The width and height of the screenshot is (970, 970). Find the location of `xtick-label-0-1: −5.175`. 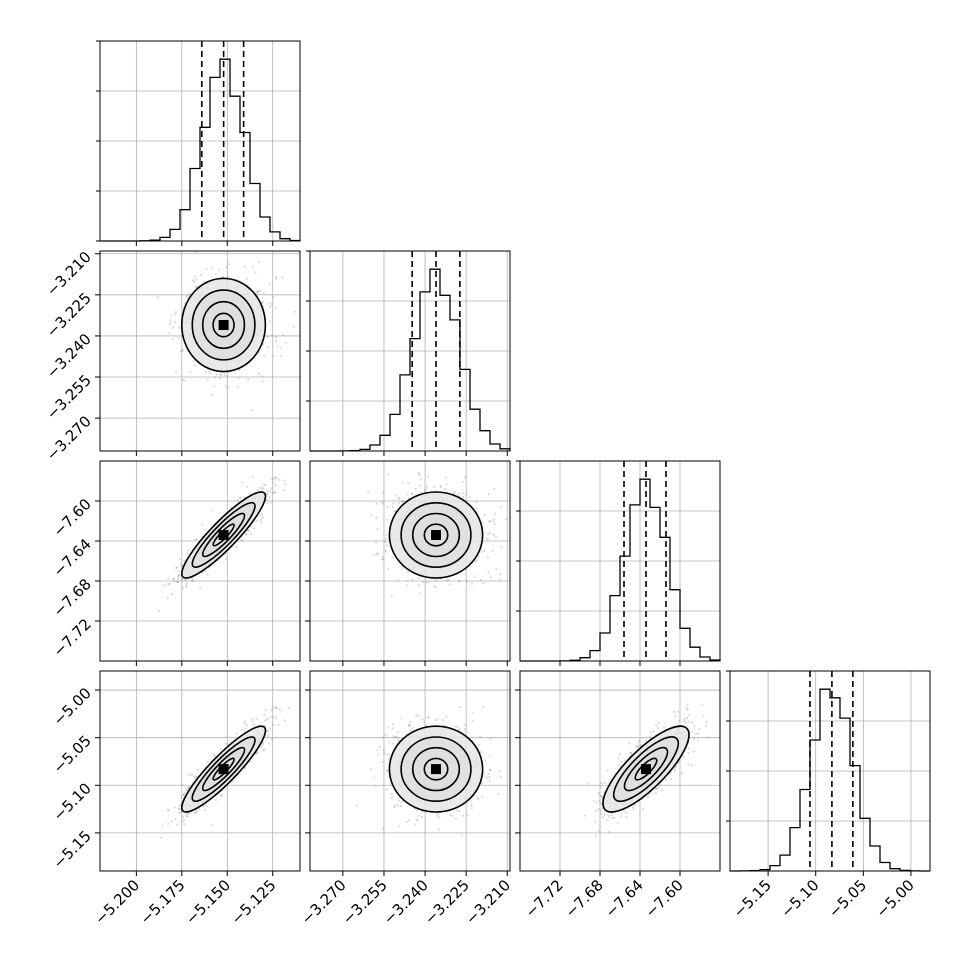

xtick-label-0-1: −5.175 is located at coordinates (163, 902).